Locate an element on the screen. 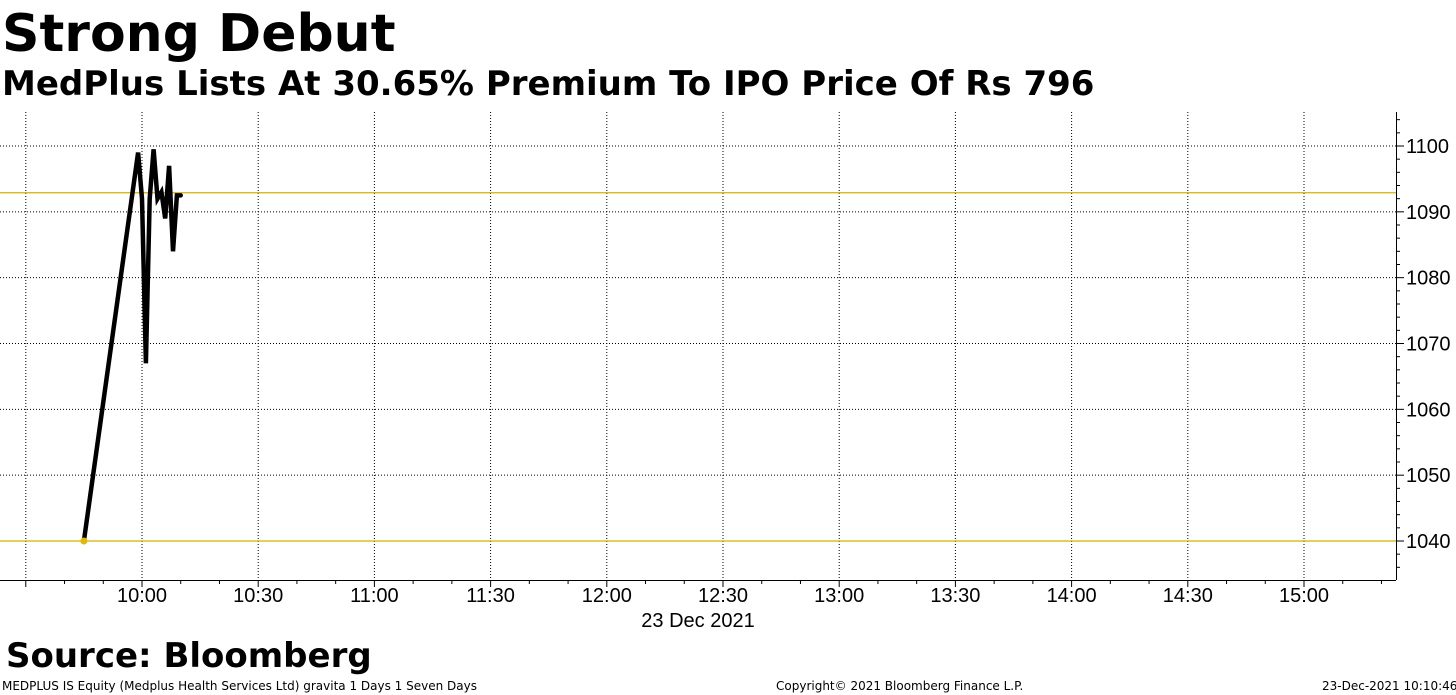 The height and width of the screenshot is (695, 1456). price-series is located at coordinates (131, 347).